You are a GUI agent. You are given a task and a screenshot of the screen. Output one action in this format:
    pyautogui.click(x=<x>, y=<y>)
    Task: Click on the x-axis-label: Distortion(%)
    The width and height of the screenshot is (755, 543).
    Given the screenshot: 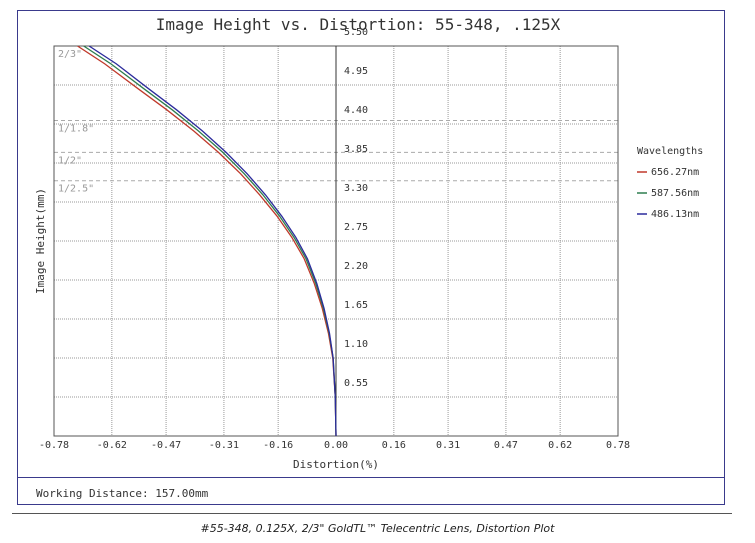 What is the action you would take?
    pyautogui.click(x=336, y=464)
    